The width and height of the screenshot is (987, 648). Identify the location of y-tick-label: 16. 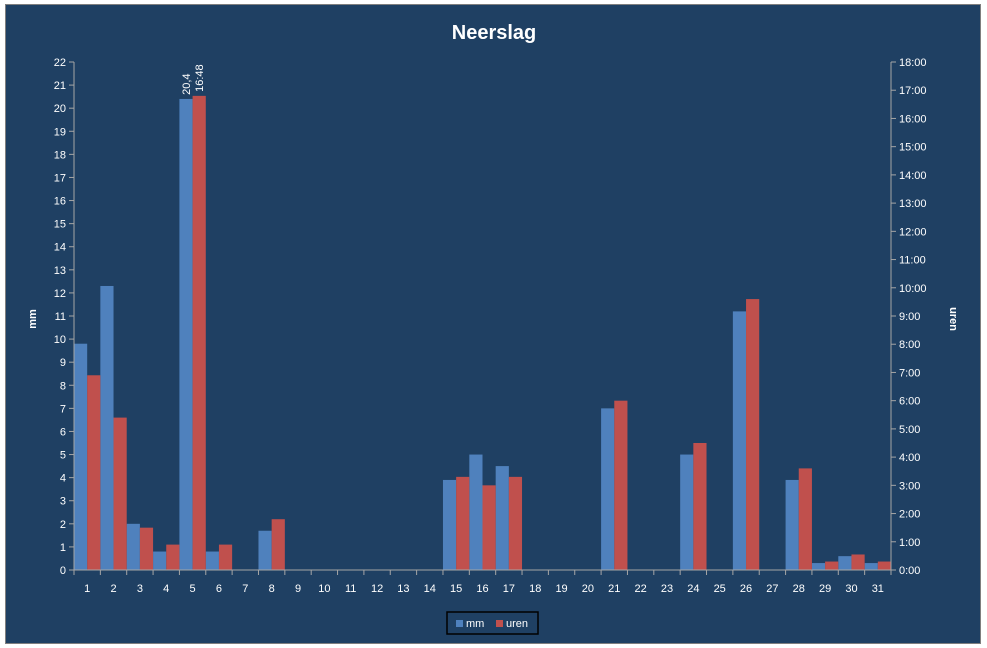
(60, 202).